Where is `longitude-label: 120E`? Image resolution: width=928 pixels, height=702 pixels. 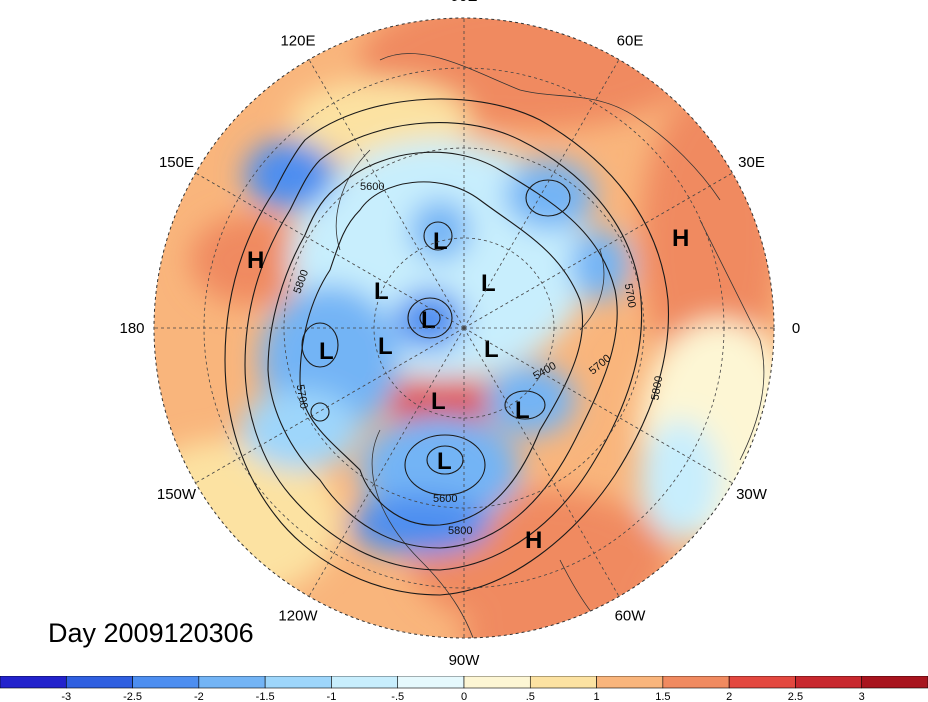
longitude-label: 120E is located at coordinates (297, 40).